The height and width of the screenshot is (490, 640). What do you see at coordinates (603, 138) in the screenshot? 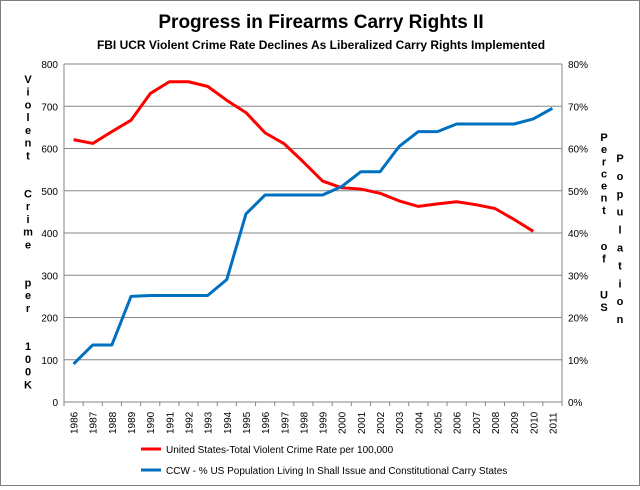
I see `right-axis-label-a-letter: P` at bounding box center [603, 138].